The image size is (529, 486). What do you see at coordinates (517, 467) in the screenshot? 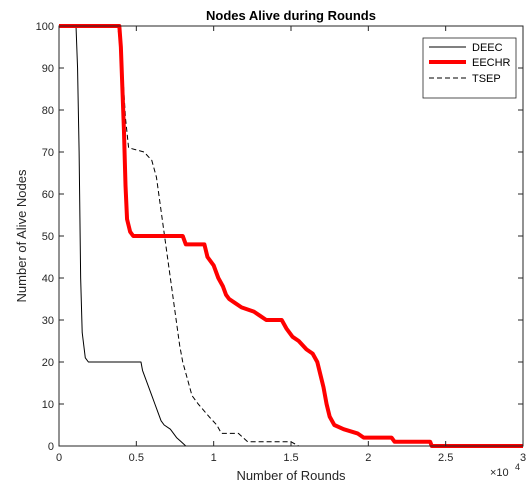
I see `x-exponent-power: 4` at bounding box center [517, 467].